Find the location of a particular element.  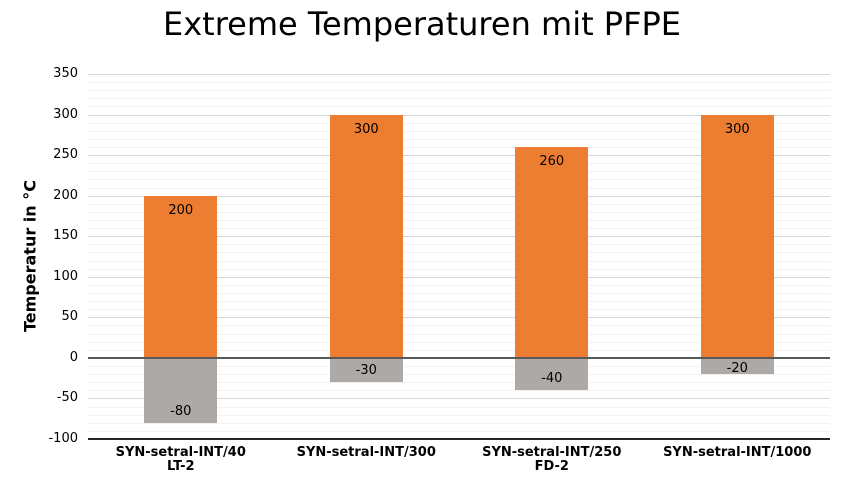

y-tick-label: 150 is located at coordinates (65, 236).